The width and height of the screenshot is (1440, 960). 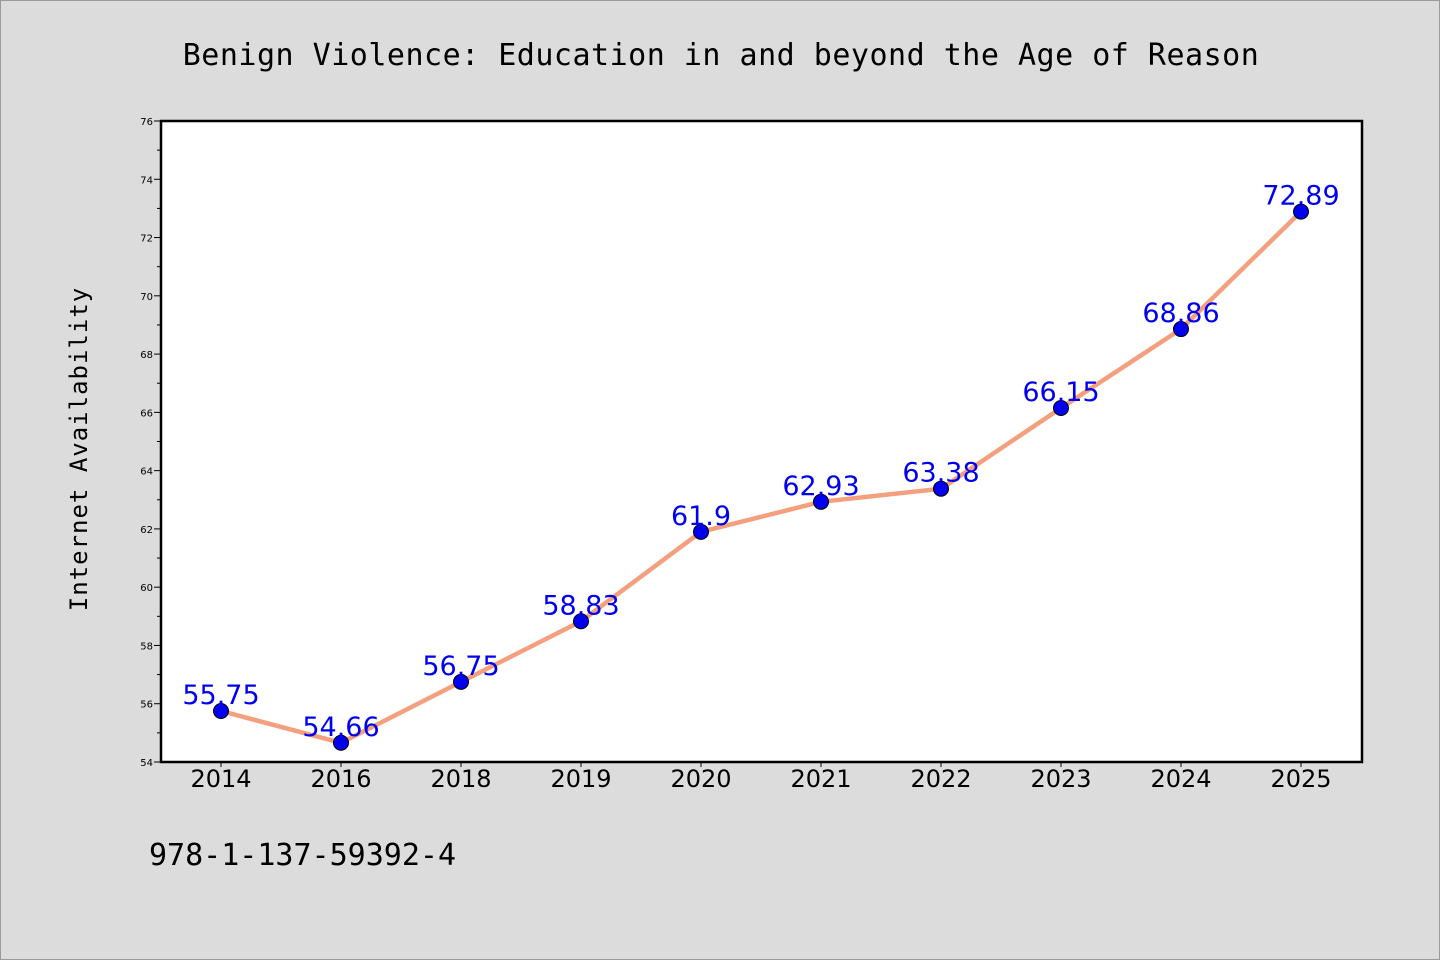 I want to click on x-tick-label: 2019, so click(x=580, y=779).